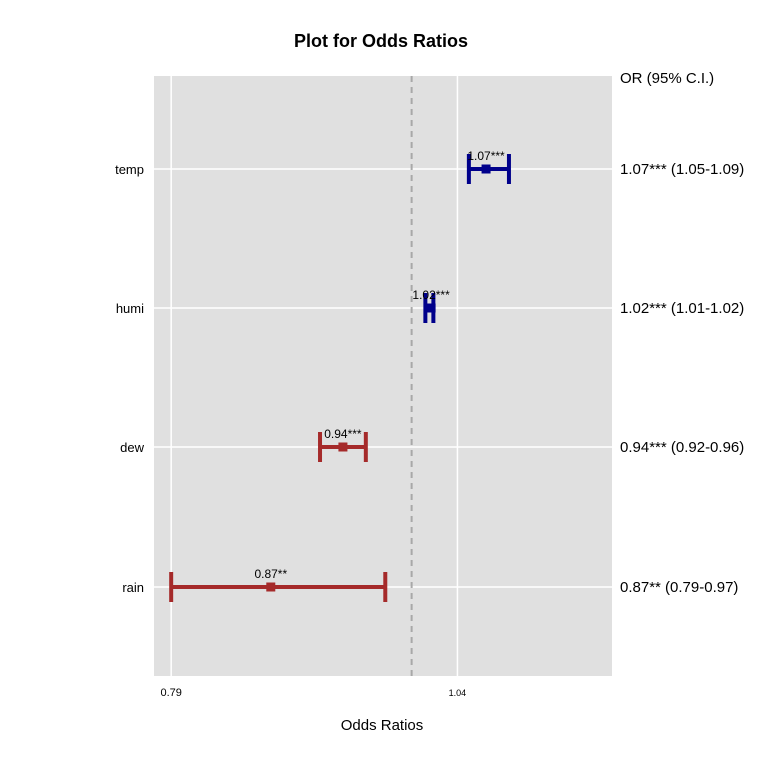  I want to click on x-axis-ticks: 0.79 1.04, so click(313, 693).